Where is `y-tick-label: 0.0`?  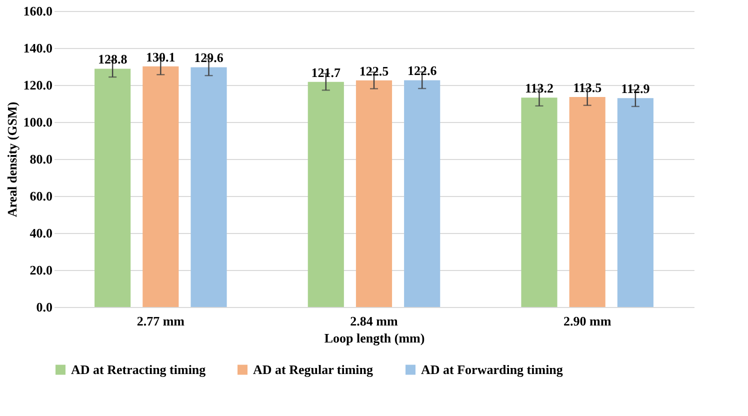
y-tick-label: 0.0 is located at coordinates (44, 307).